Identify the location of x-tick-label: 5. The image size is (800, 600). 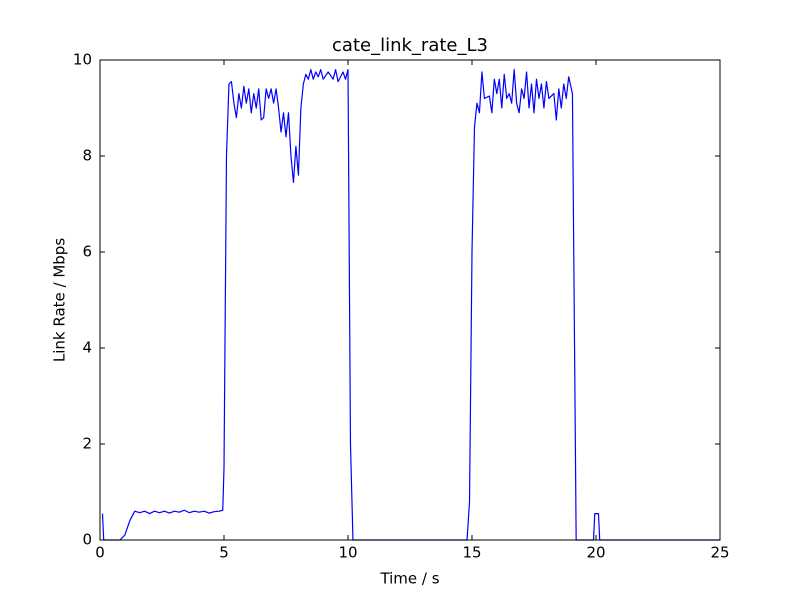
(224, 553).